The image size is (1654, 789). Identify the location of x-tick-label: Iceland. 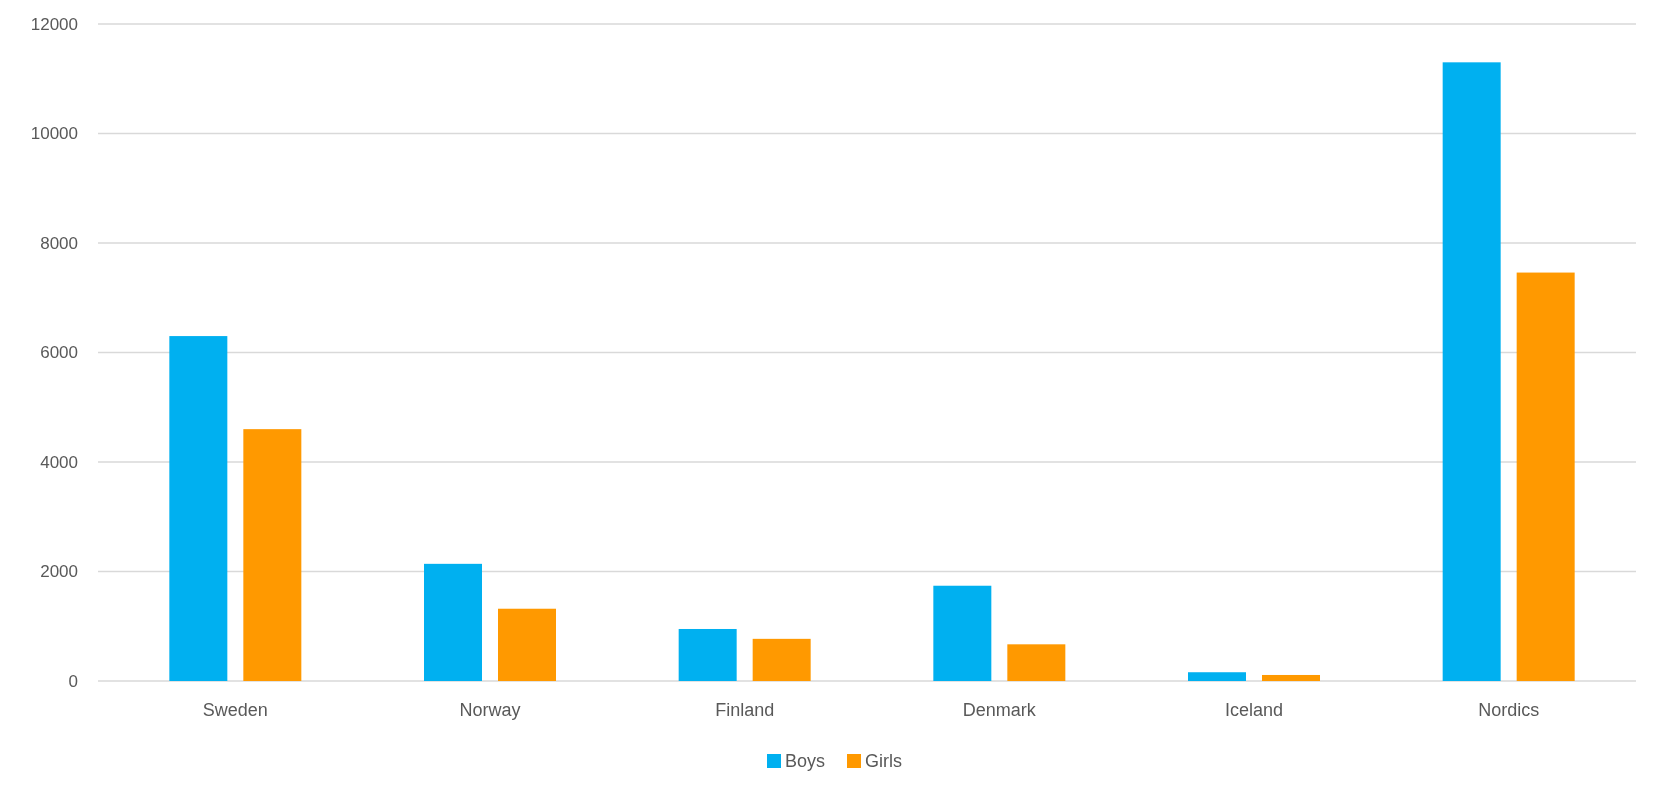
(1254, 710).